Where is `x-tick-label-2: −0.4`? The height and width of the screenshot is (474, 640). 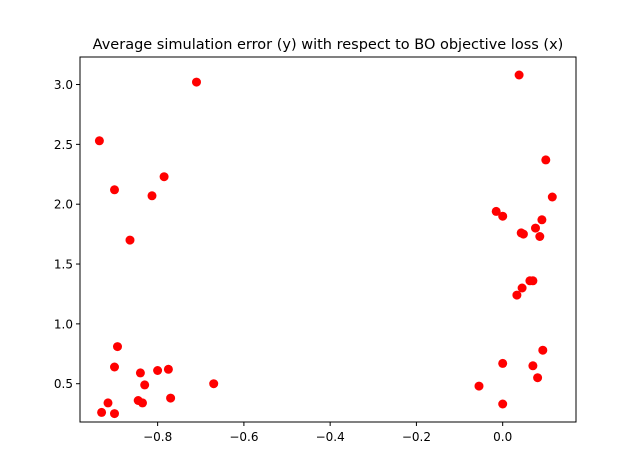 x-tick-label-2: −0.4 is located at coordinates (330, 437).